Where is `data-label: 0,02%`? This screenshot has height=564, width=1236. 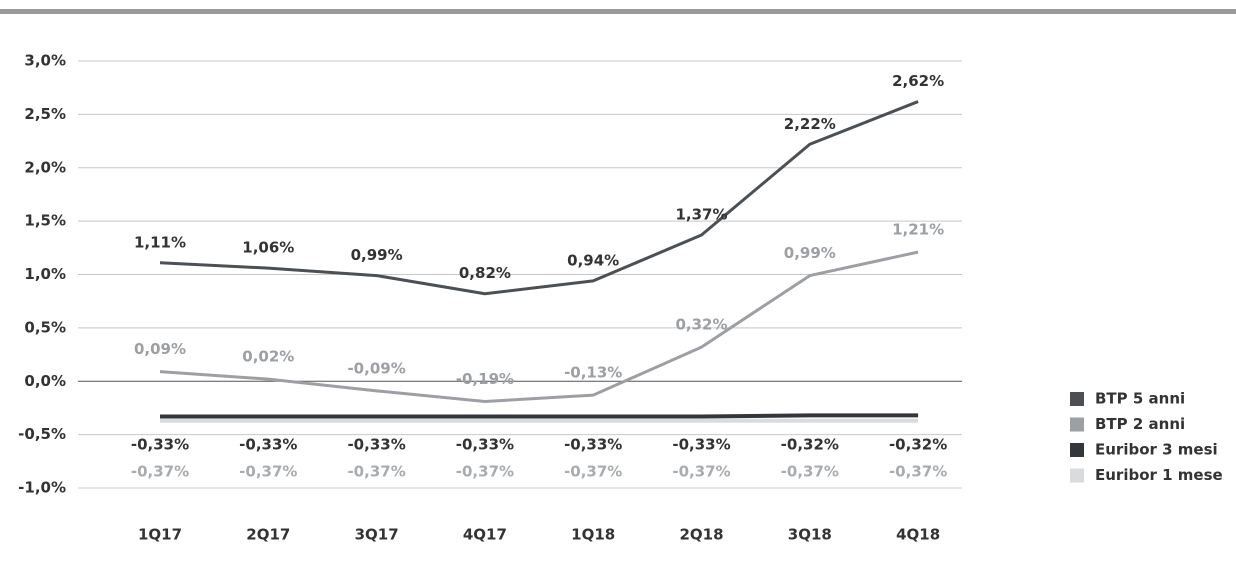
data-label: 0,02% is located at coordinates (268, 357).